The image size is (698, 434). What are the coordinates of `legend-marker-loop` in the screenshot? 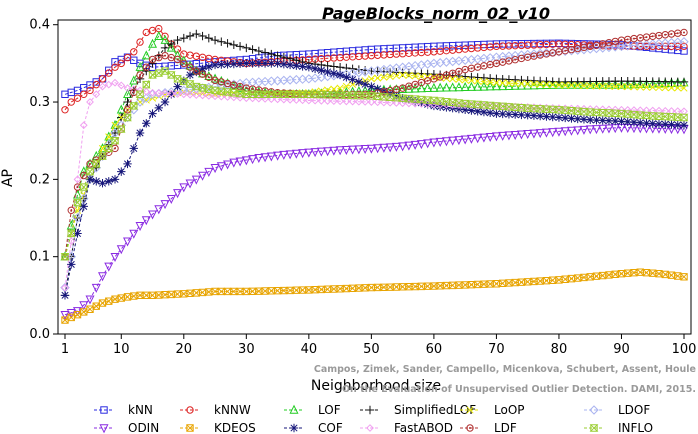 It's located at (470, 410).